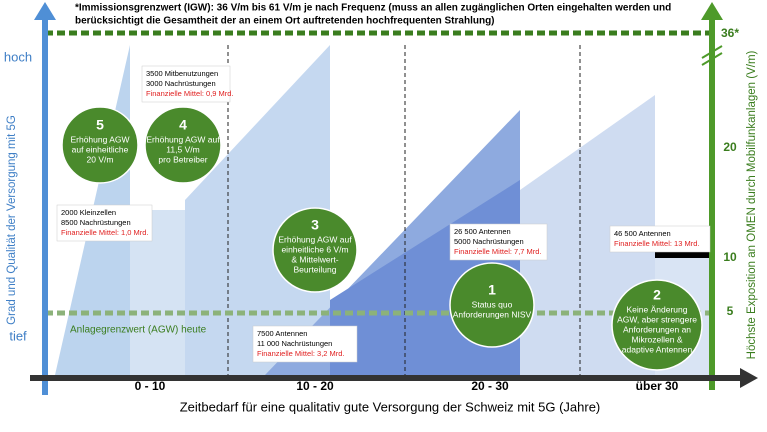  What do you see at coordinates (294, 343) in the screenshot?
I see `info-text: 11 000 Nachrüstungen` at bounding box center [294, 343].